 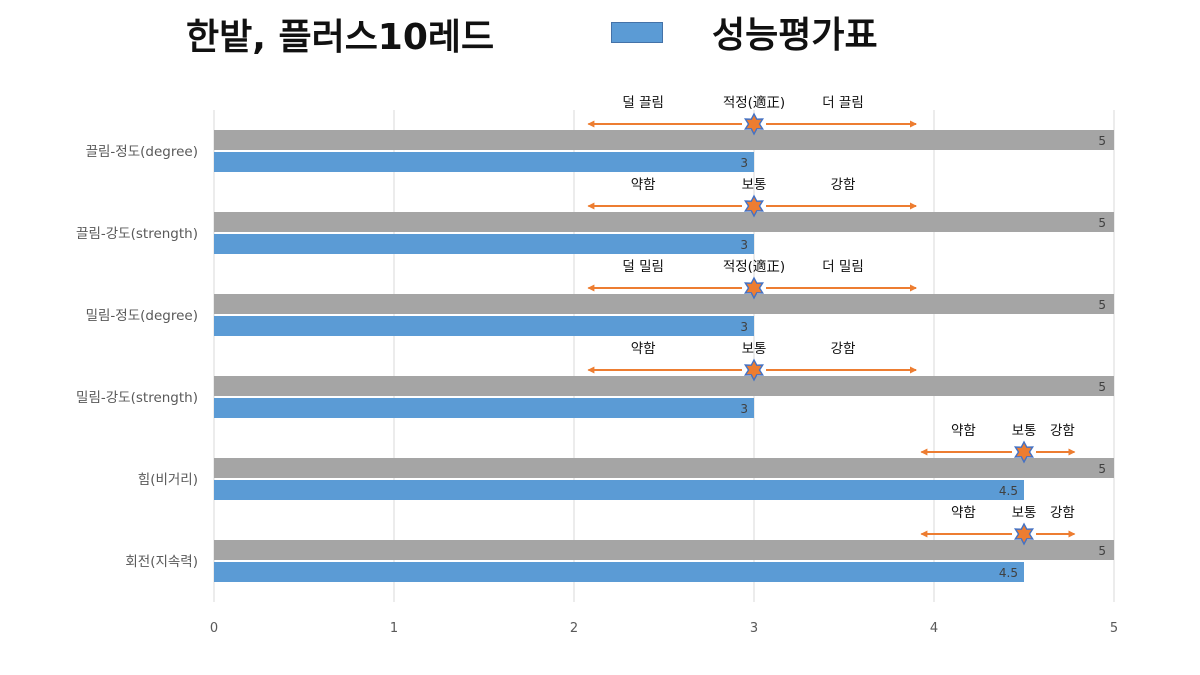 What do you see at coordinates (137, 398) in the screenshot?
I see `category-label: 밀림-강도(strength)` at bounding box center [137, 398].